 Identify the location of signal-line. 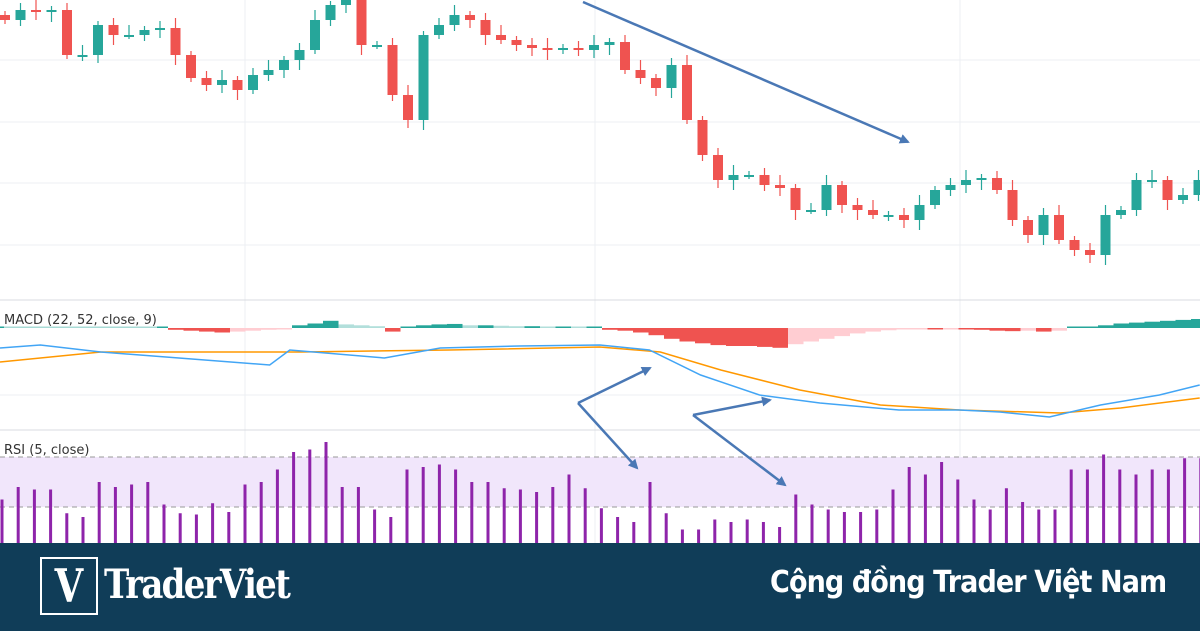
(600, 380).